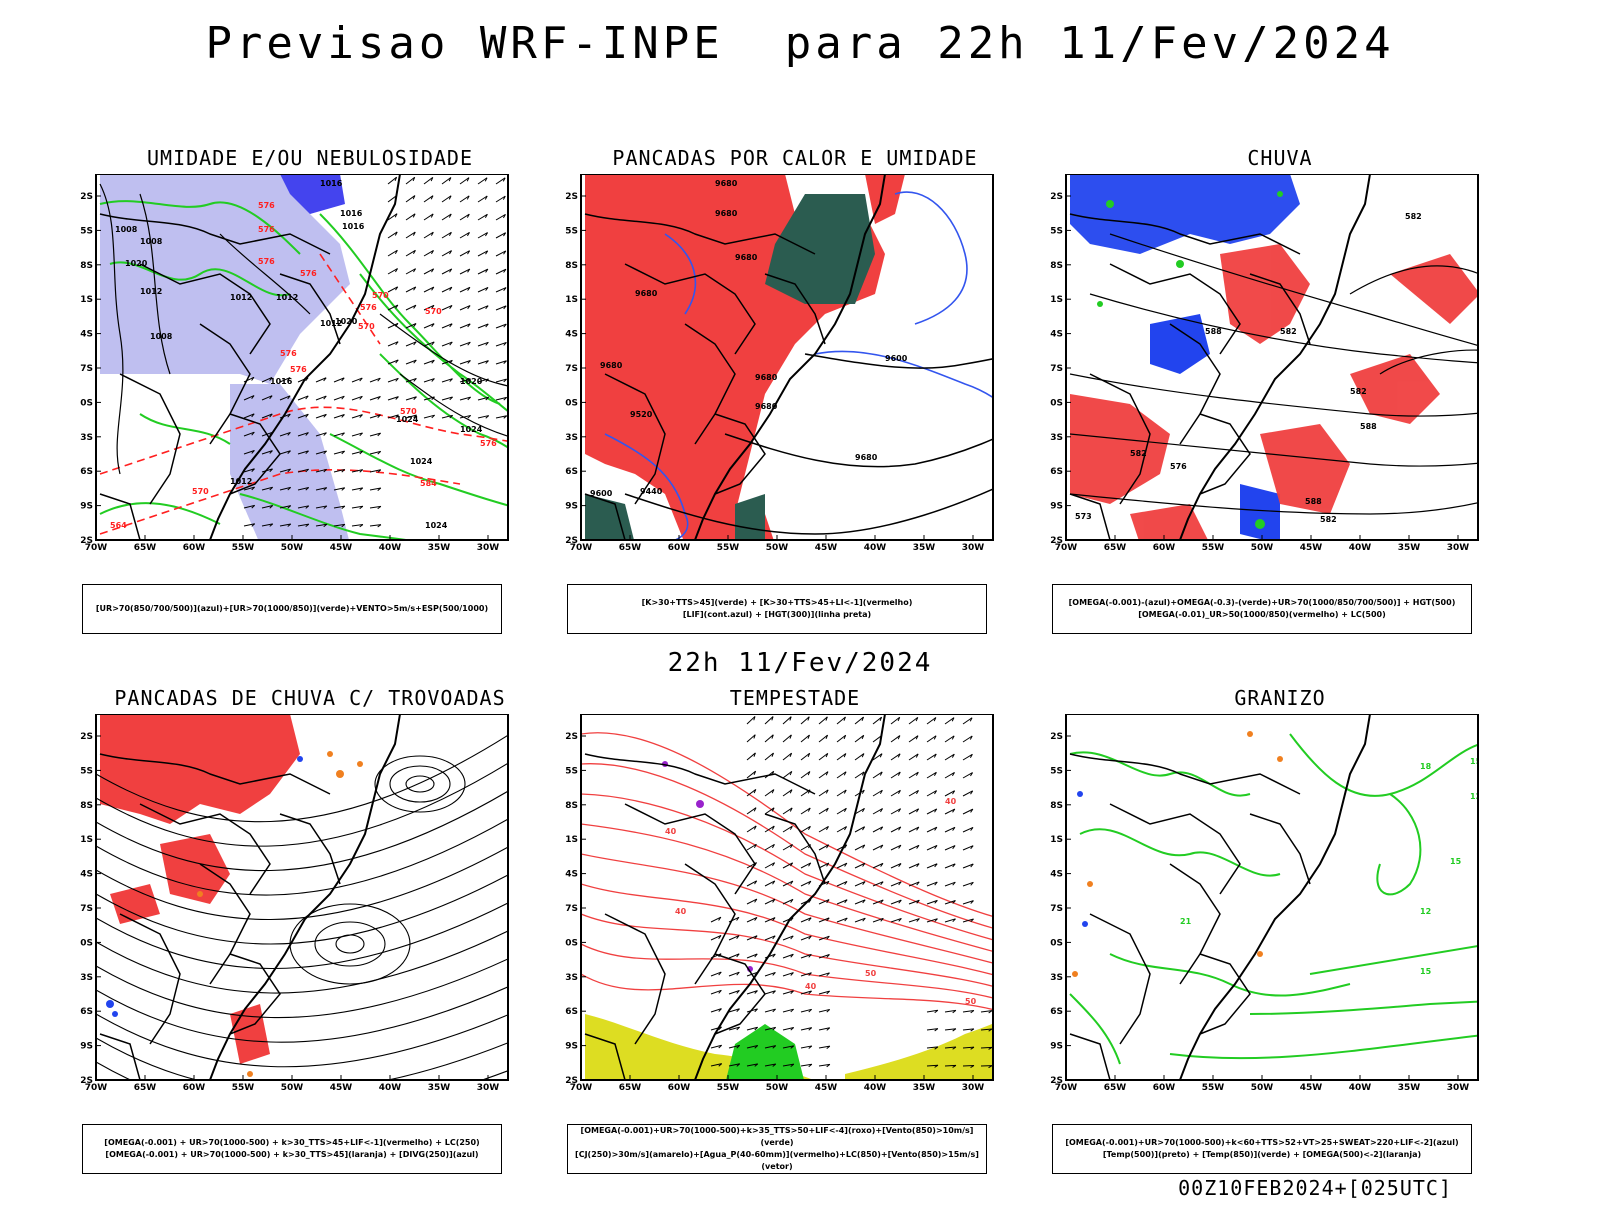 This screenshot has height=1206, width=1600. I want to click on contour-label: 9600, so click(896, 358).